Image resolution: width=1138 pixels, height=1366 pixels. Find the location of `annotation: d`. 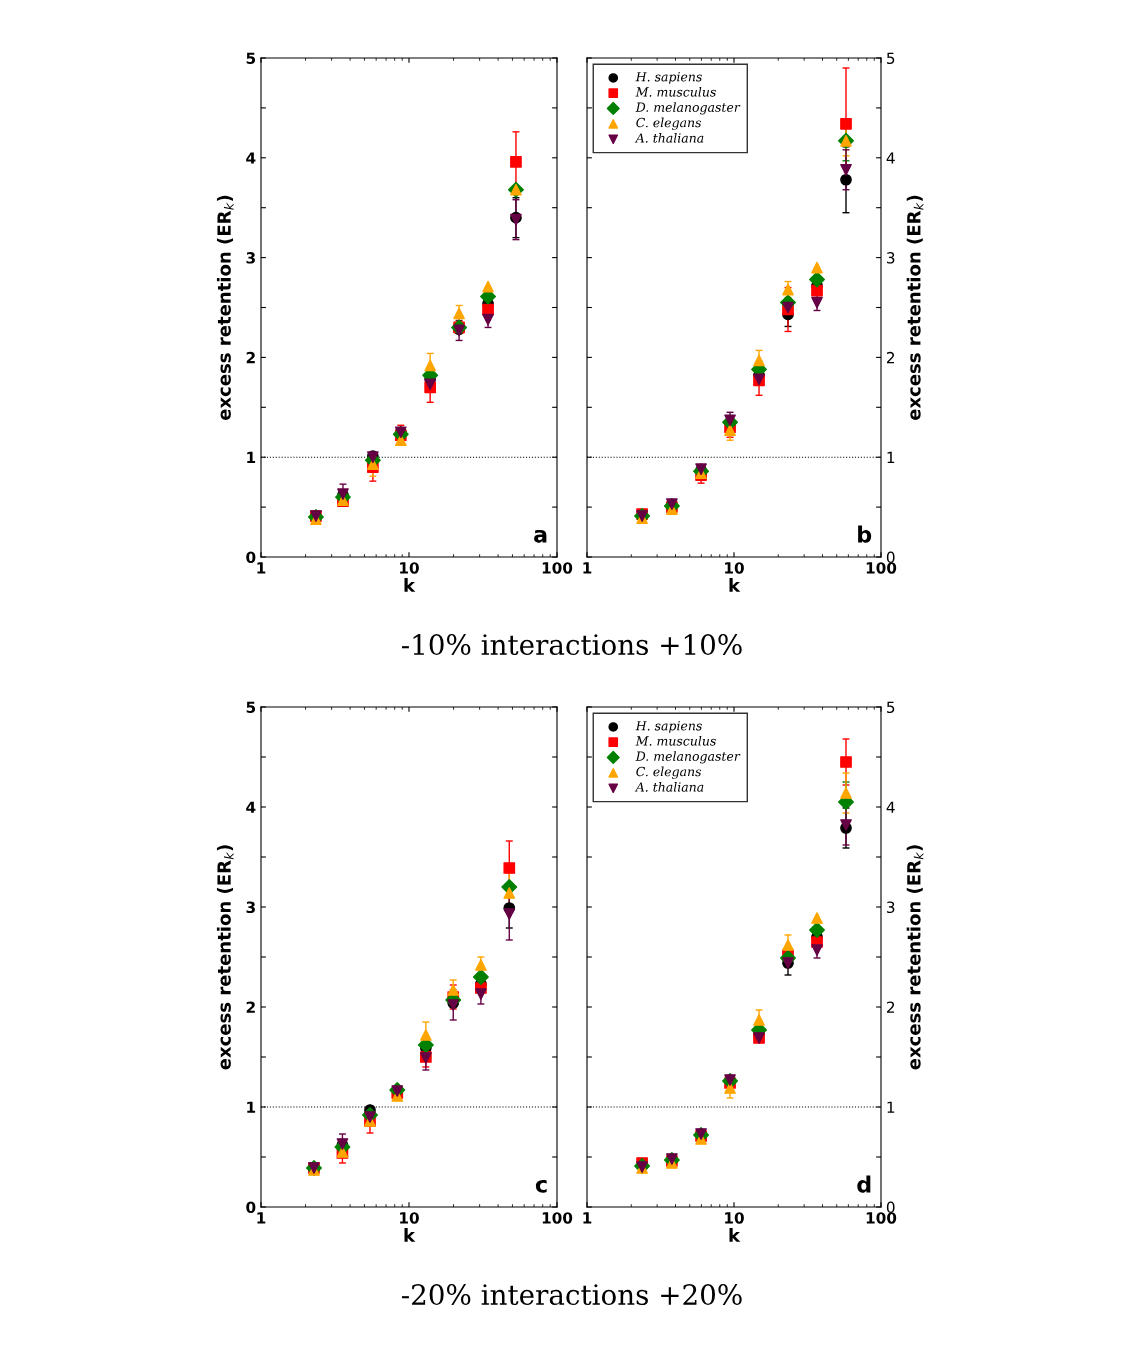

annotation: d is located at coordinates (864, 1184).